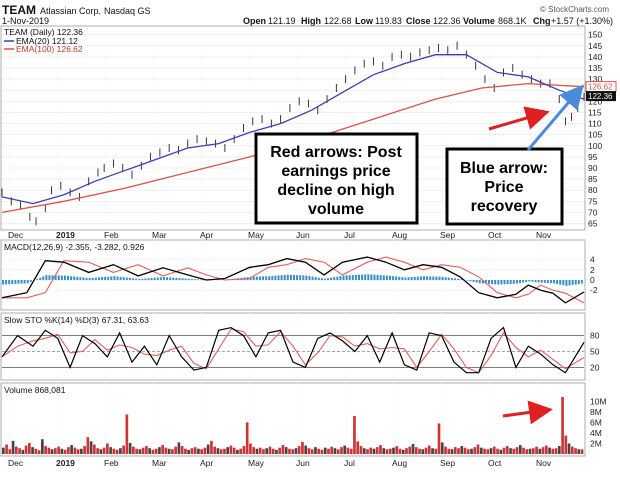  Describe the element at coordinates (206, 463) in the screenshot. I see `month-label: Apr` at that location.